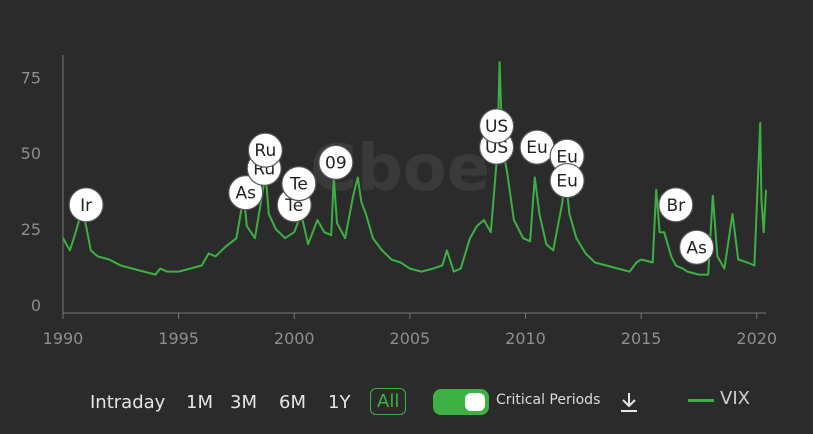  What do you see at coordinates (292, 402) in the screenshot?
I see `range-6m-button: 6M` at bounding box center [292, 402].